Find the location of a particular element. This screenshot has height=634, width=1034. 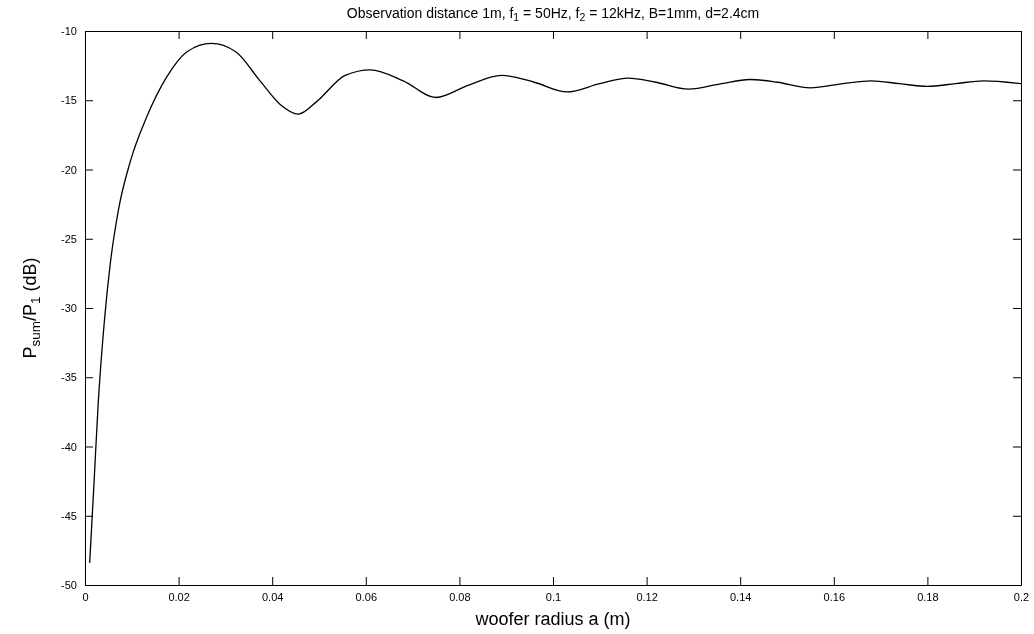

x-tick-label: 0.16 is located at coordinates (834, 596).